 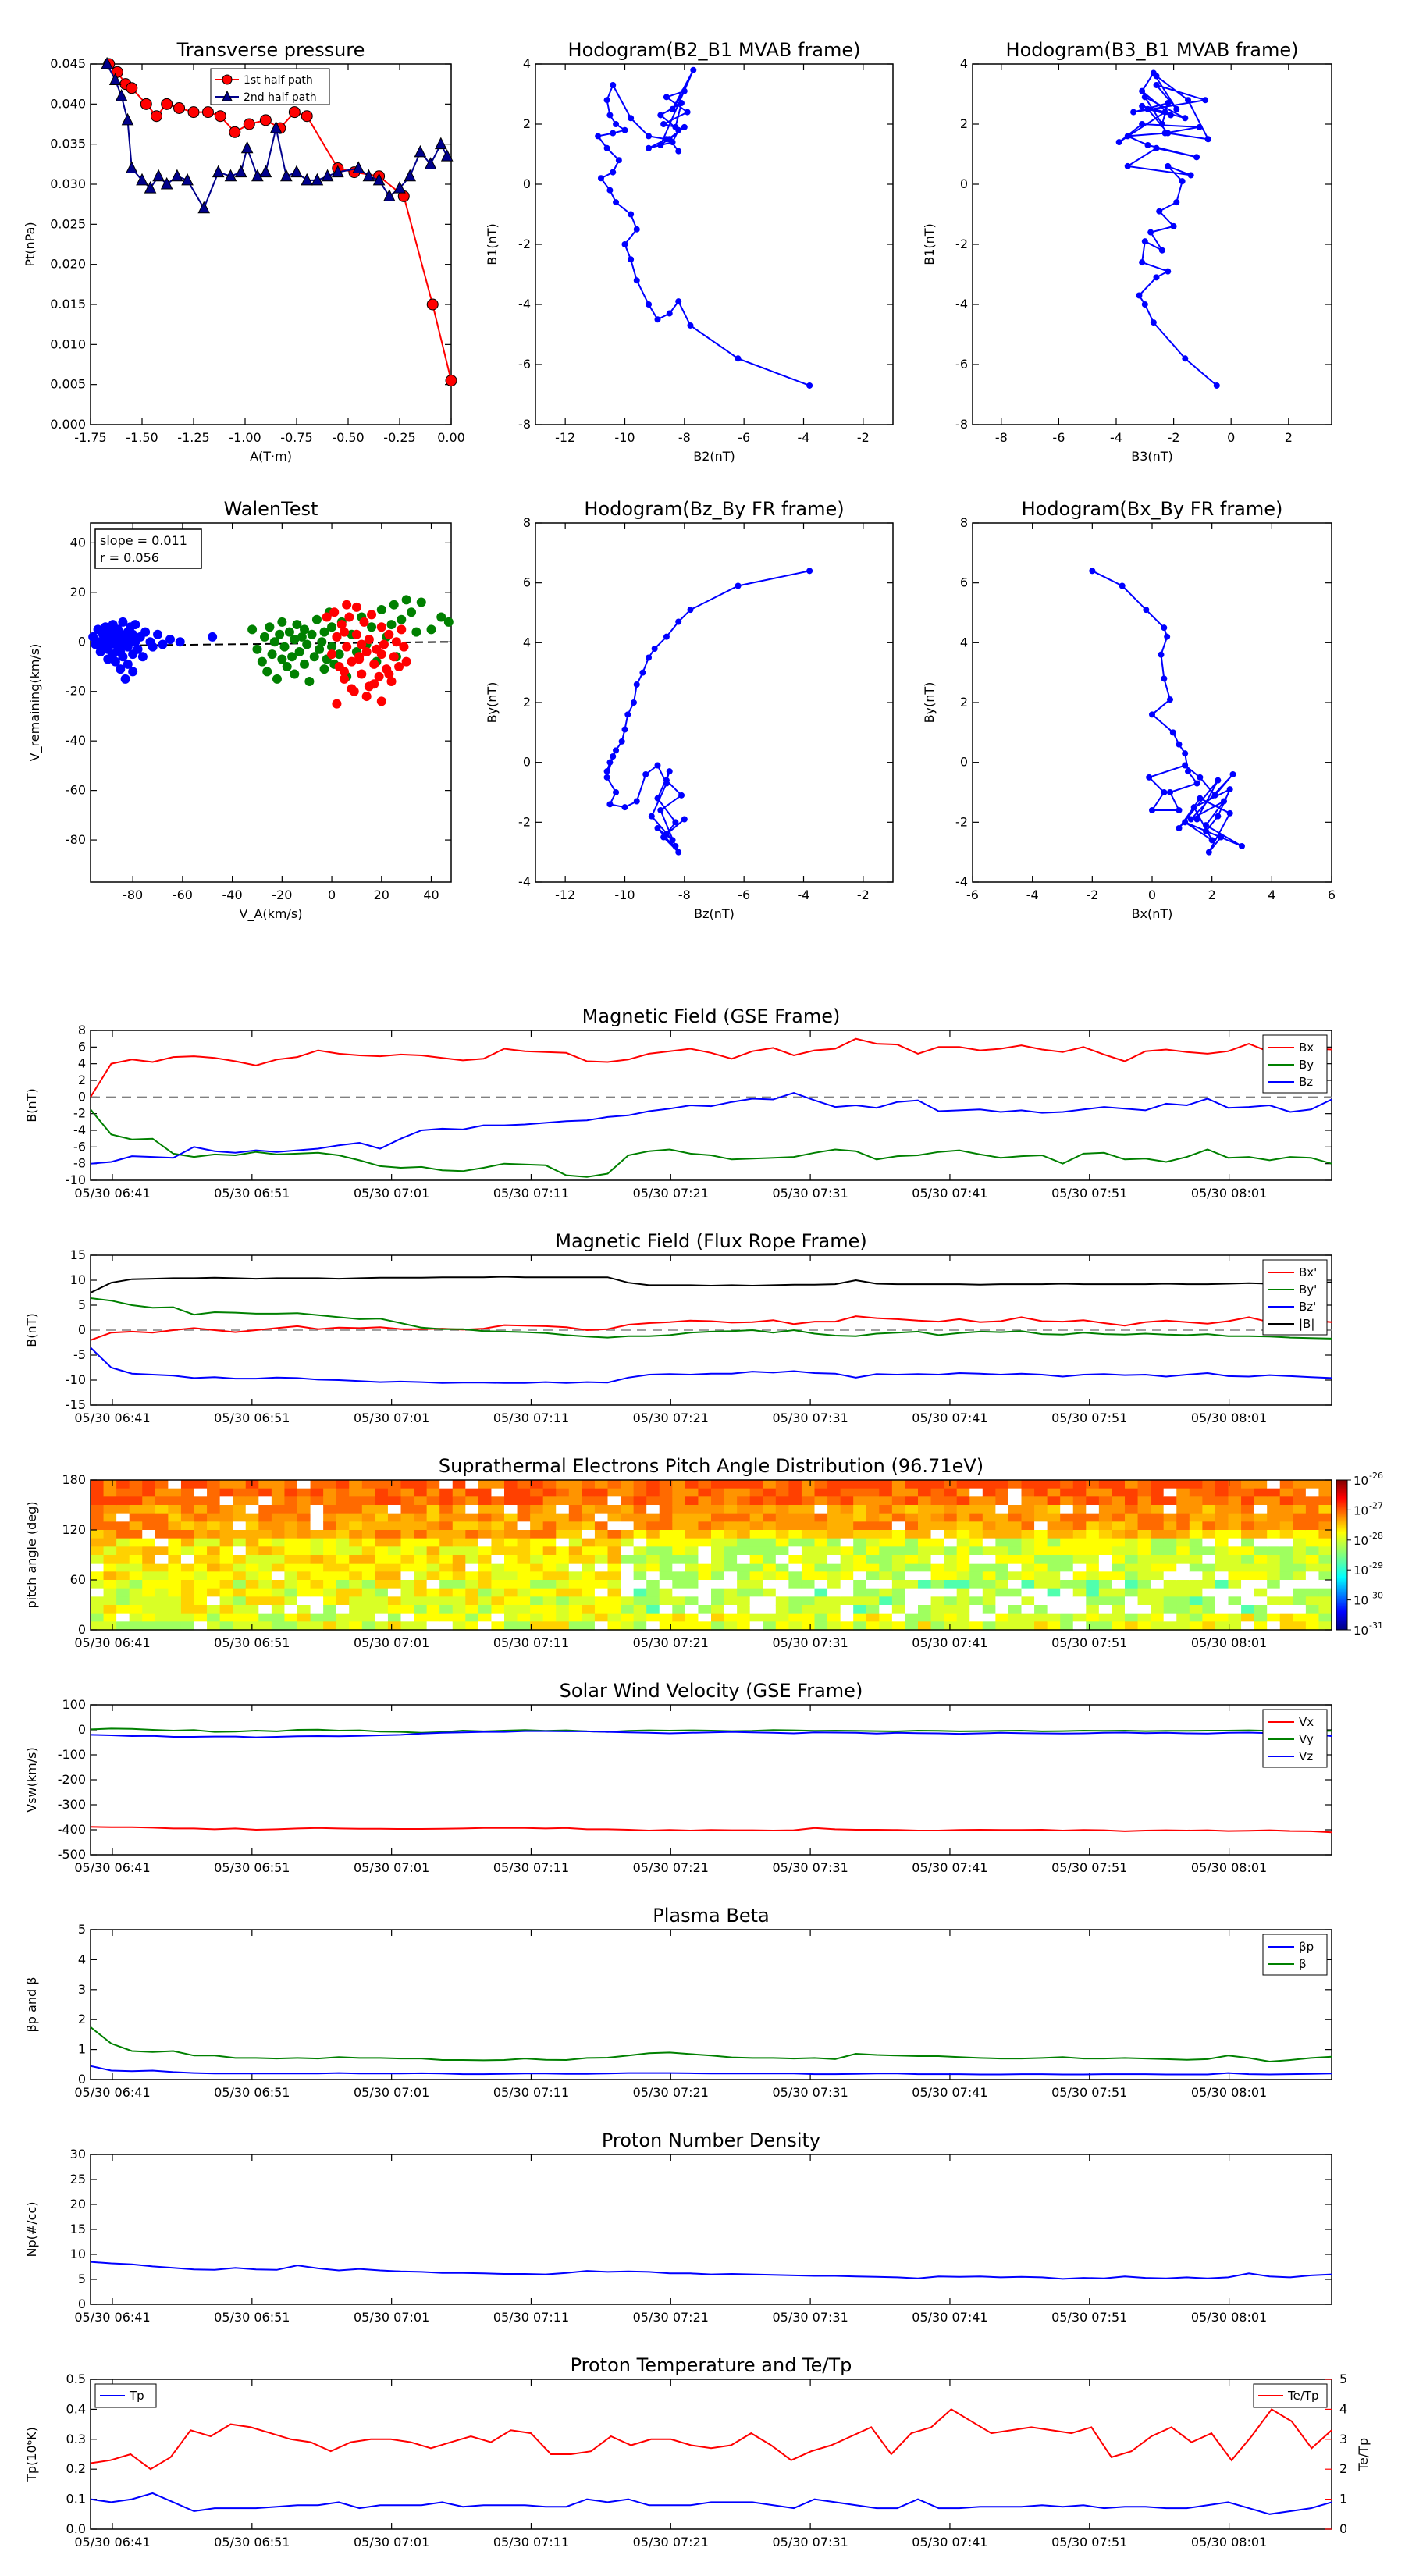 I want to click on hodo2-point, so click(x=1128, y=136).